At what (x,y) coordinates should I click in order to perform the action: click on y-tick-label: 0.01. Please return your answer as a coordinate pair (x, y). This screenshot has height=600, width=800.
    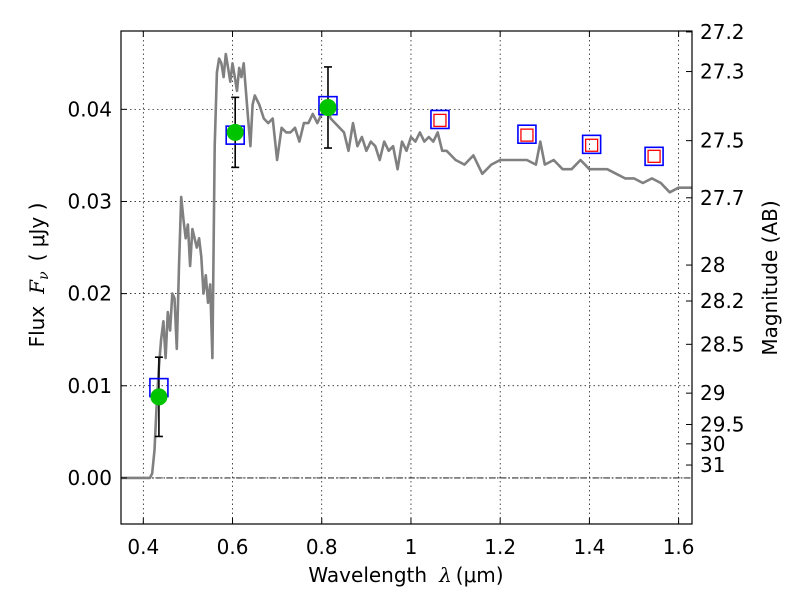
    Looking at the image, I should click on (89, 386).